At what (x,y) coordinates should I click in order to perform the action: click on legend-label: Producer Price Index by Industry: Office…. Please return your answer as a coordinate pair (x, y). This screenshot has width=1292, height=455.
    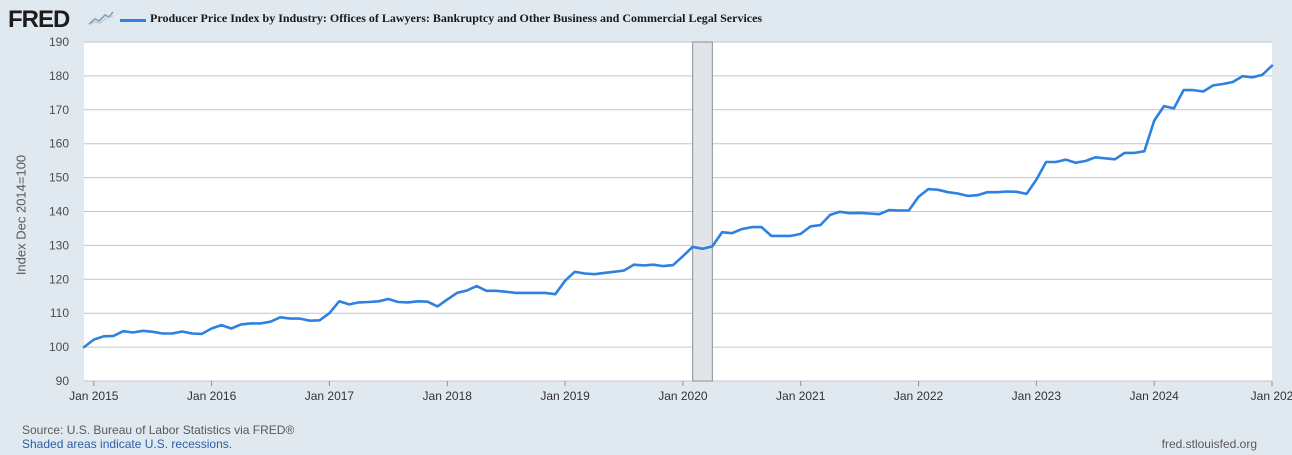
    Looking at the image, I should click on (456, 18).